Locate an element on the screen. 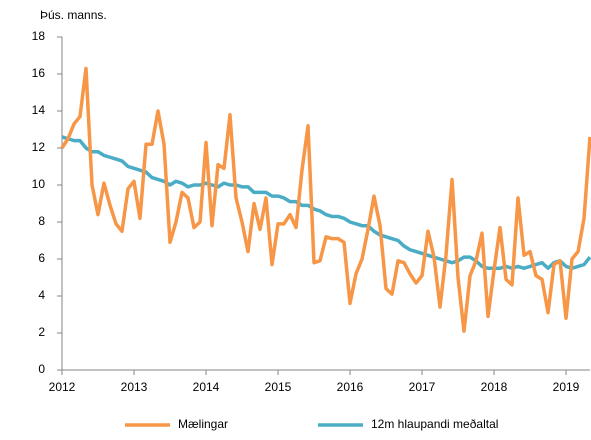  y-tick-label: 10 is located at coordinates (39, 184).